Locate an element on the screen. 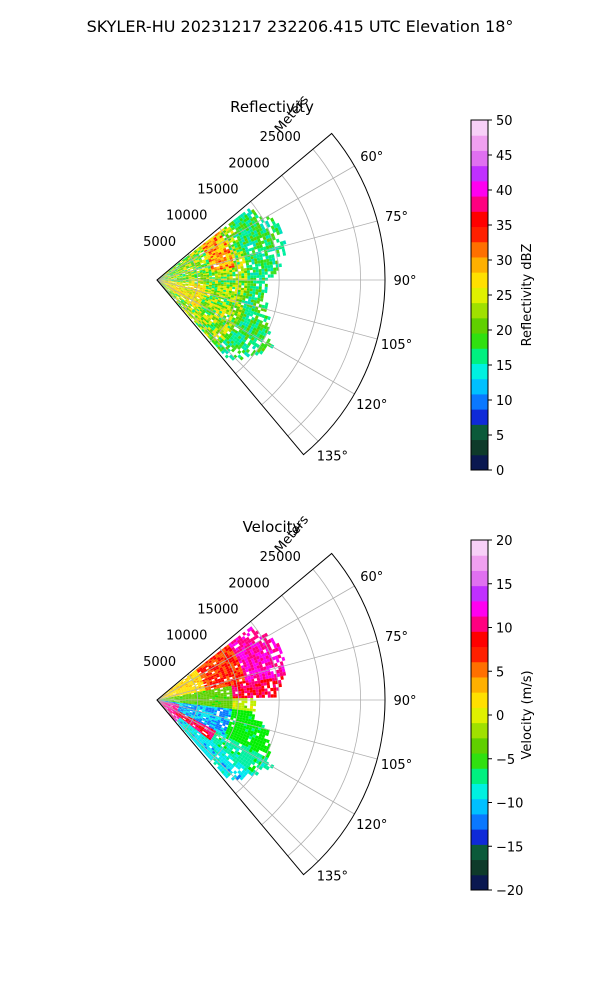 The height and width of the screenshot is (1000, 600). azimuth-spoke is located at coordinates (237, 360).